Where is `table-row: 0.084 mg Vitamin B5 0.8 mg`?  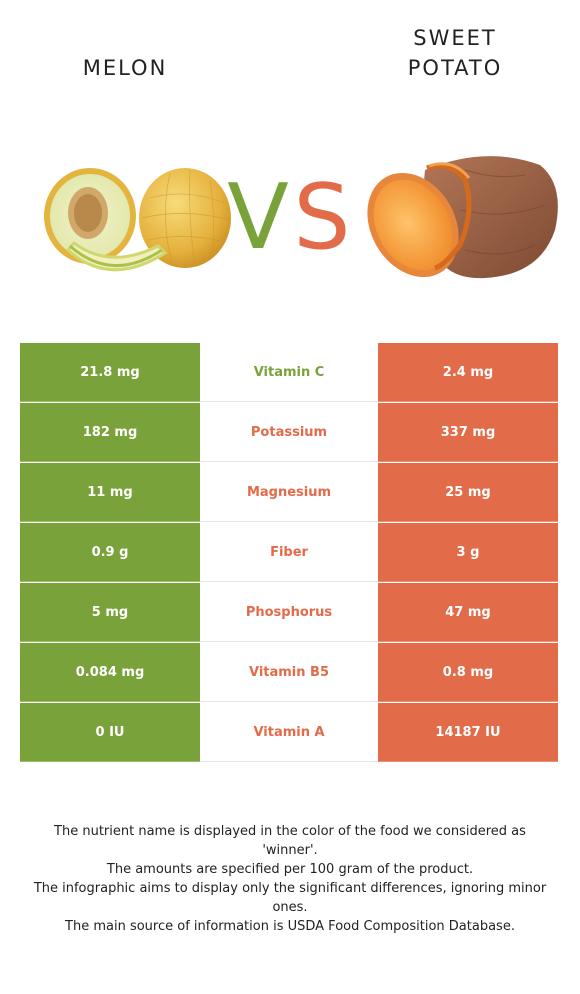
table-row: 0.084 mg Vitamin B5 0.8 mg is located at coordinates (289, 673).